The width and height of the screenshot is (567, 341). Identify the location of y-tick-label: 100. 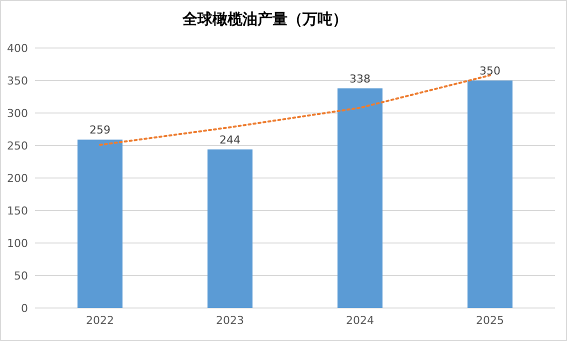
(17, 243).